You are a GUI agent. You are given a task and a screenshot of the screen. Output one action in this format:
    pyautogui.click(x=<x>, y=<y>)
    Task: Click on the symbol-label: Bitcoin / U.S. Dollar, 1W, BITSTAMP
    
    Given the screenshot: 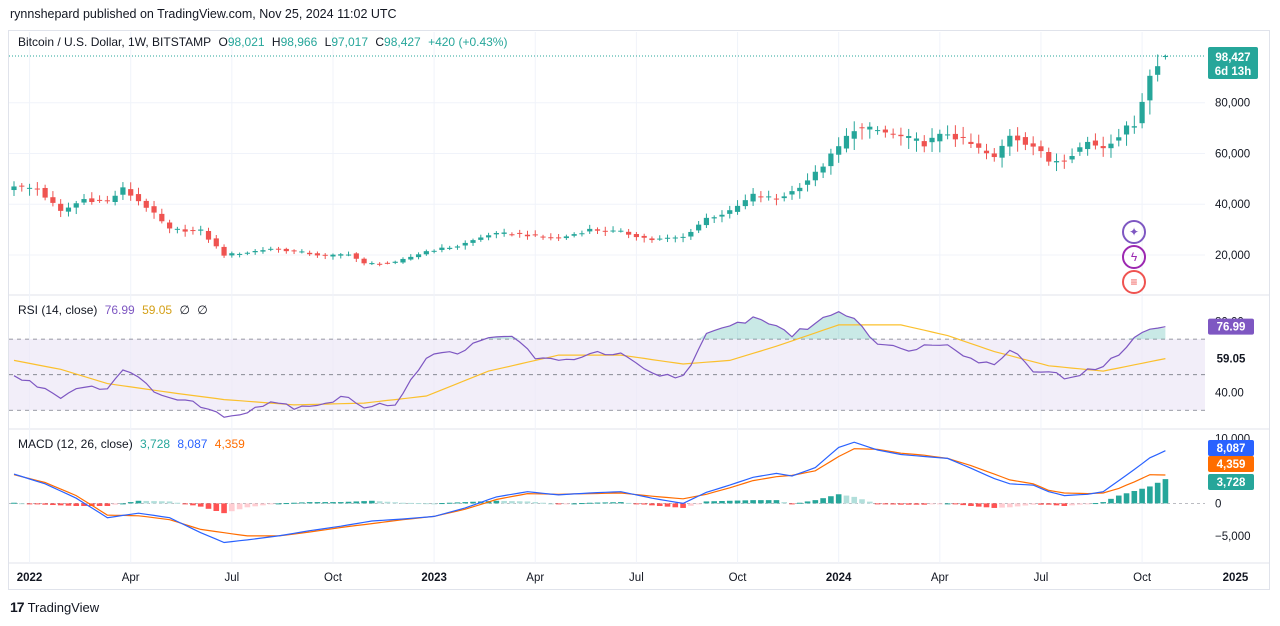 What is the action you would take?
    pyautogui.click(x=115, y=42)
    